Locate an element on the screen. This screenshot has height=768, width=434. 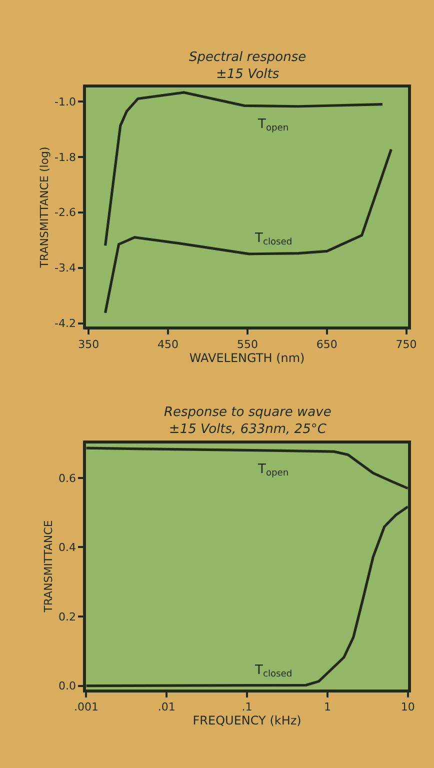
y-tick-label: 0.2 is located at coordinates (67, 617).